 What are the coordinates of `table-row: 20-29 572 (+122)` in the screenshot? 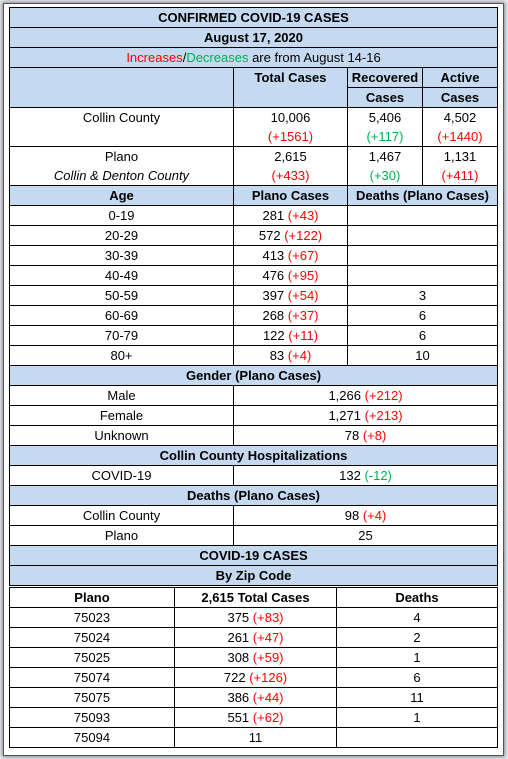 It's located at (254, 235).